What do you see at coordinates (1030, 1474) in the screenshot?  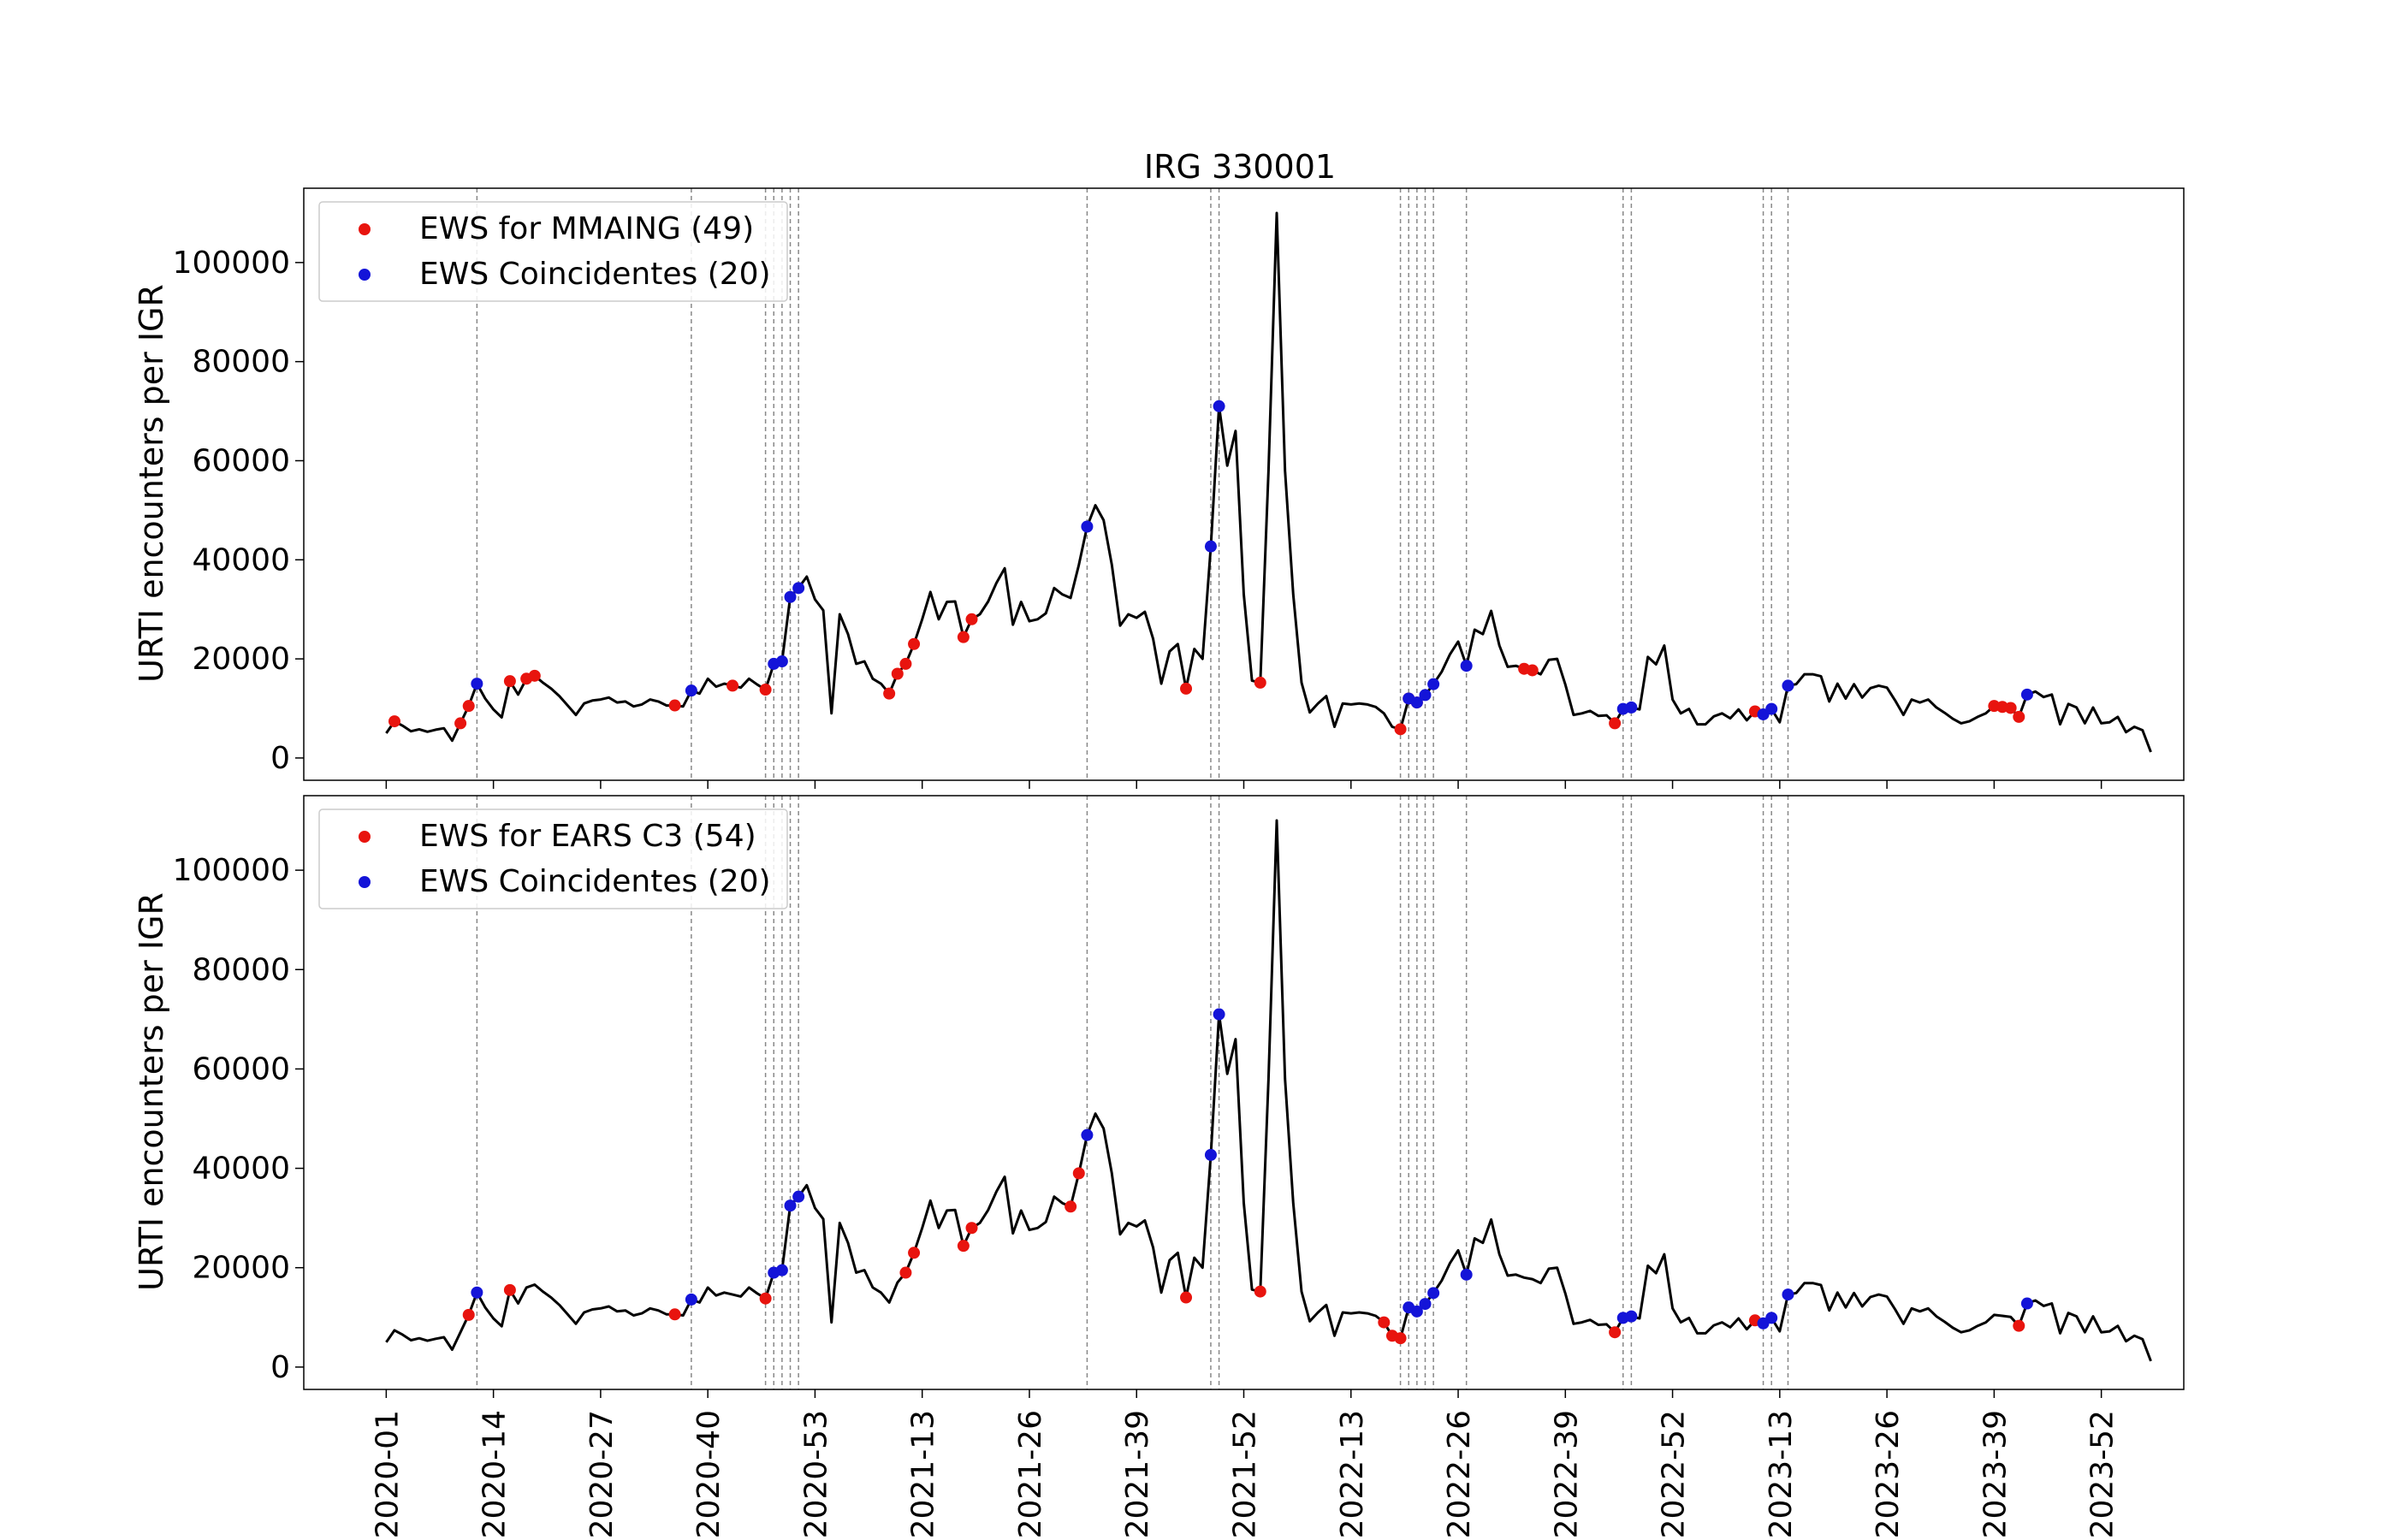 I see `x-tick-label: 2021-26` at bounding box center [1030, 1474].